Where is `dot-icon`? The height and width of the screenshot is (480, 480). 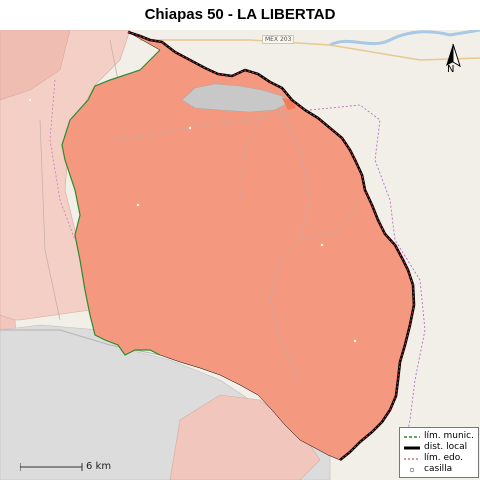
dot-icon is located at coordinates (412, 469).